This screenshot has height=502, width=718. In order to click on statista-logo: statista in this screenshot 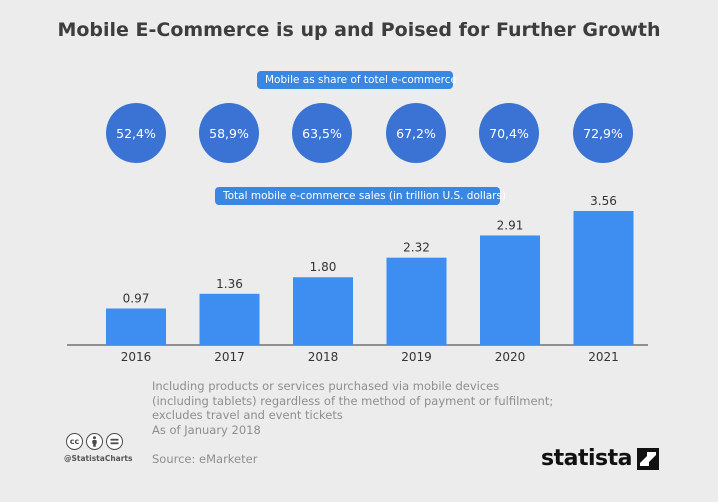, I will do `click(600, 458)`.